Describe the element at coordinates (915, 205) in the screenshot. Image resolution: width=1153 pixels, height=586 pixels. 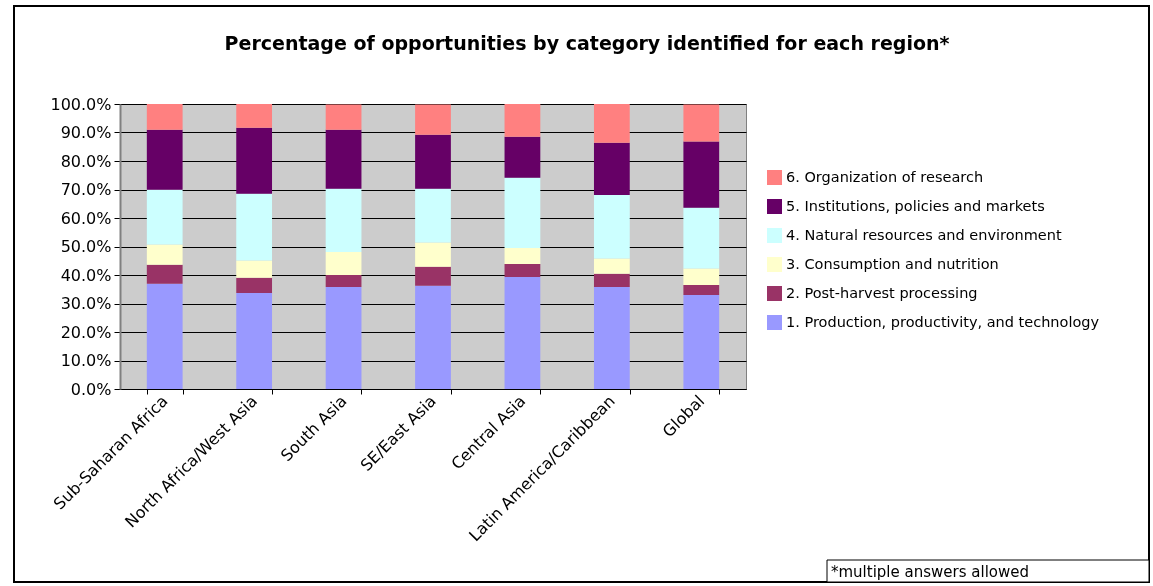
I see `legend-label: 5. Institutions, policies and markets` at that location.